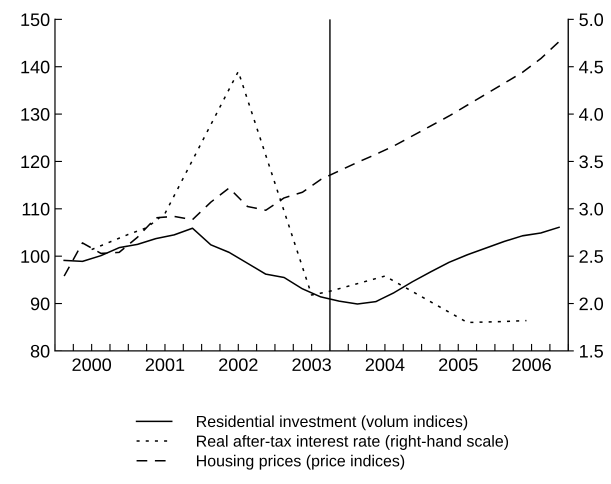 Image resolution: width=611 pixels, height=484 pixels. What do you see at coordinates (300, 462) in the screenshot?
I see `legend-label: Housing prices (price indices)` at bounding box center [300, 462].